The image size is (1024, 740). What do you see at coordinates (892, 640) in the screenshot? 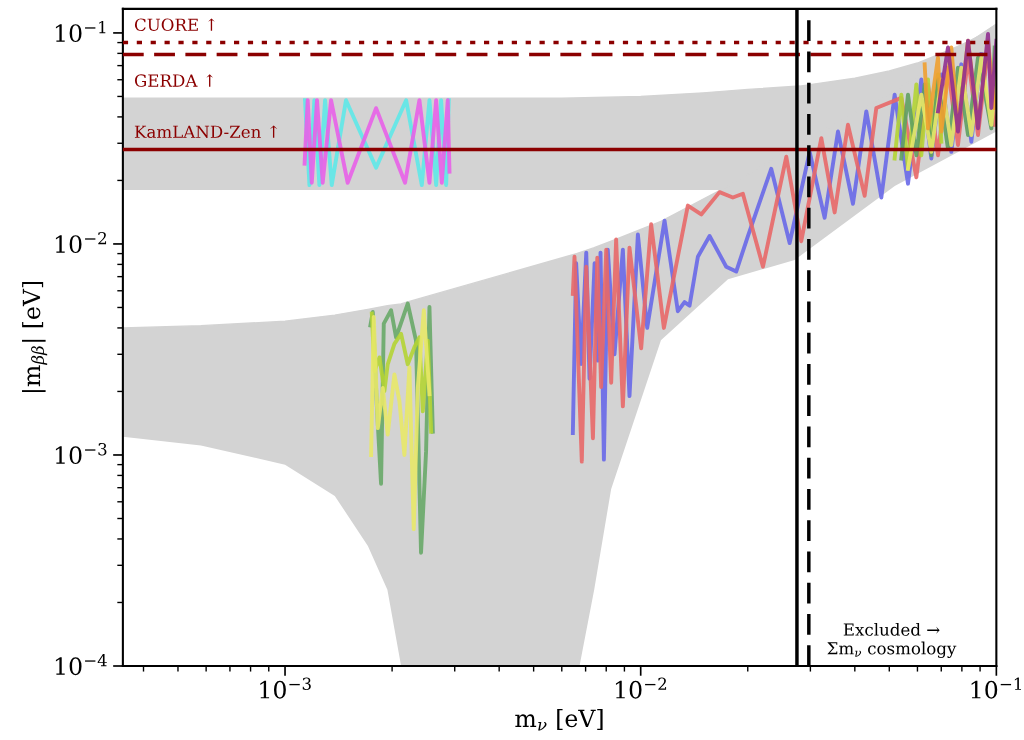
I see `annotation: Excluded → Σm$_{ν}$ cosmology` at bounding box center [892, 640].